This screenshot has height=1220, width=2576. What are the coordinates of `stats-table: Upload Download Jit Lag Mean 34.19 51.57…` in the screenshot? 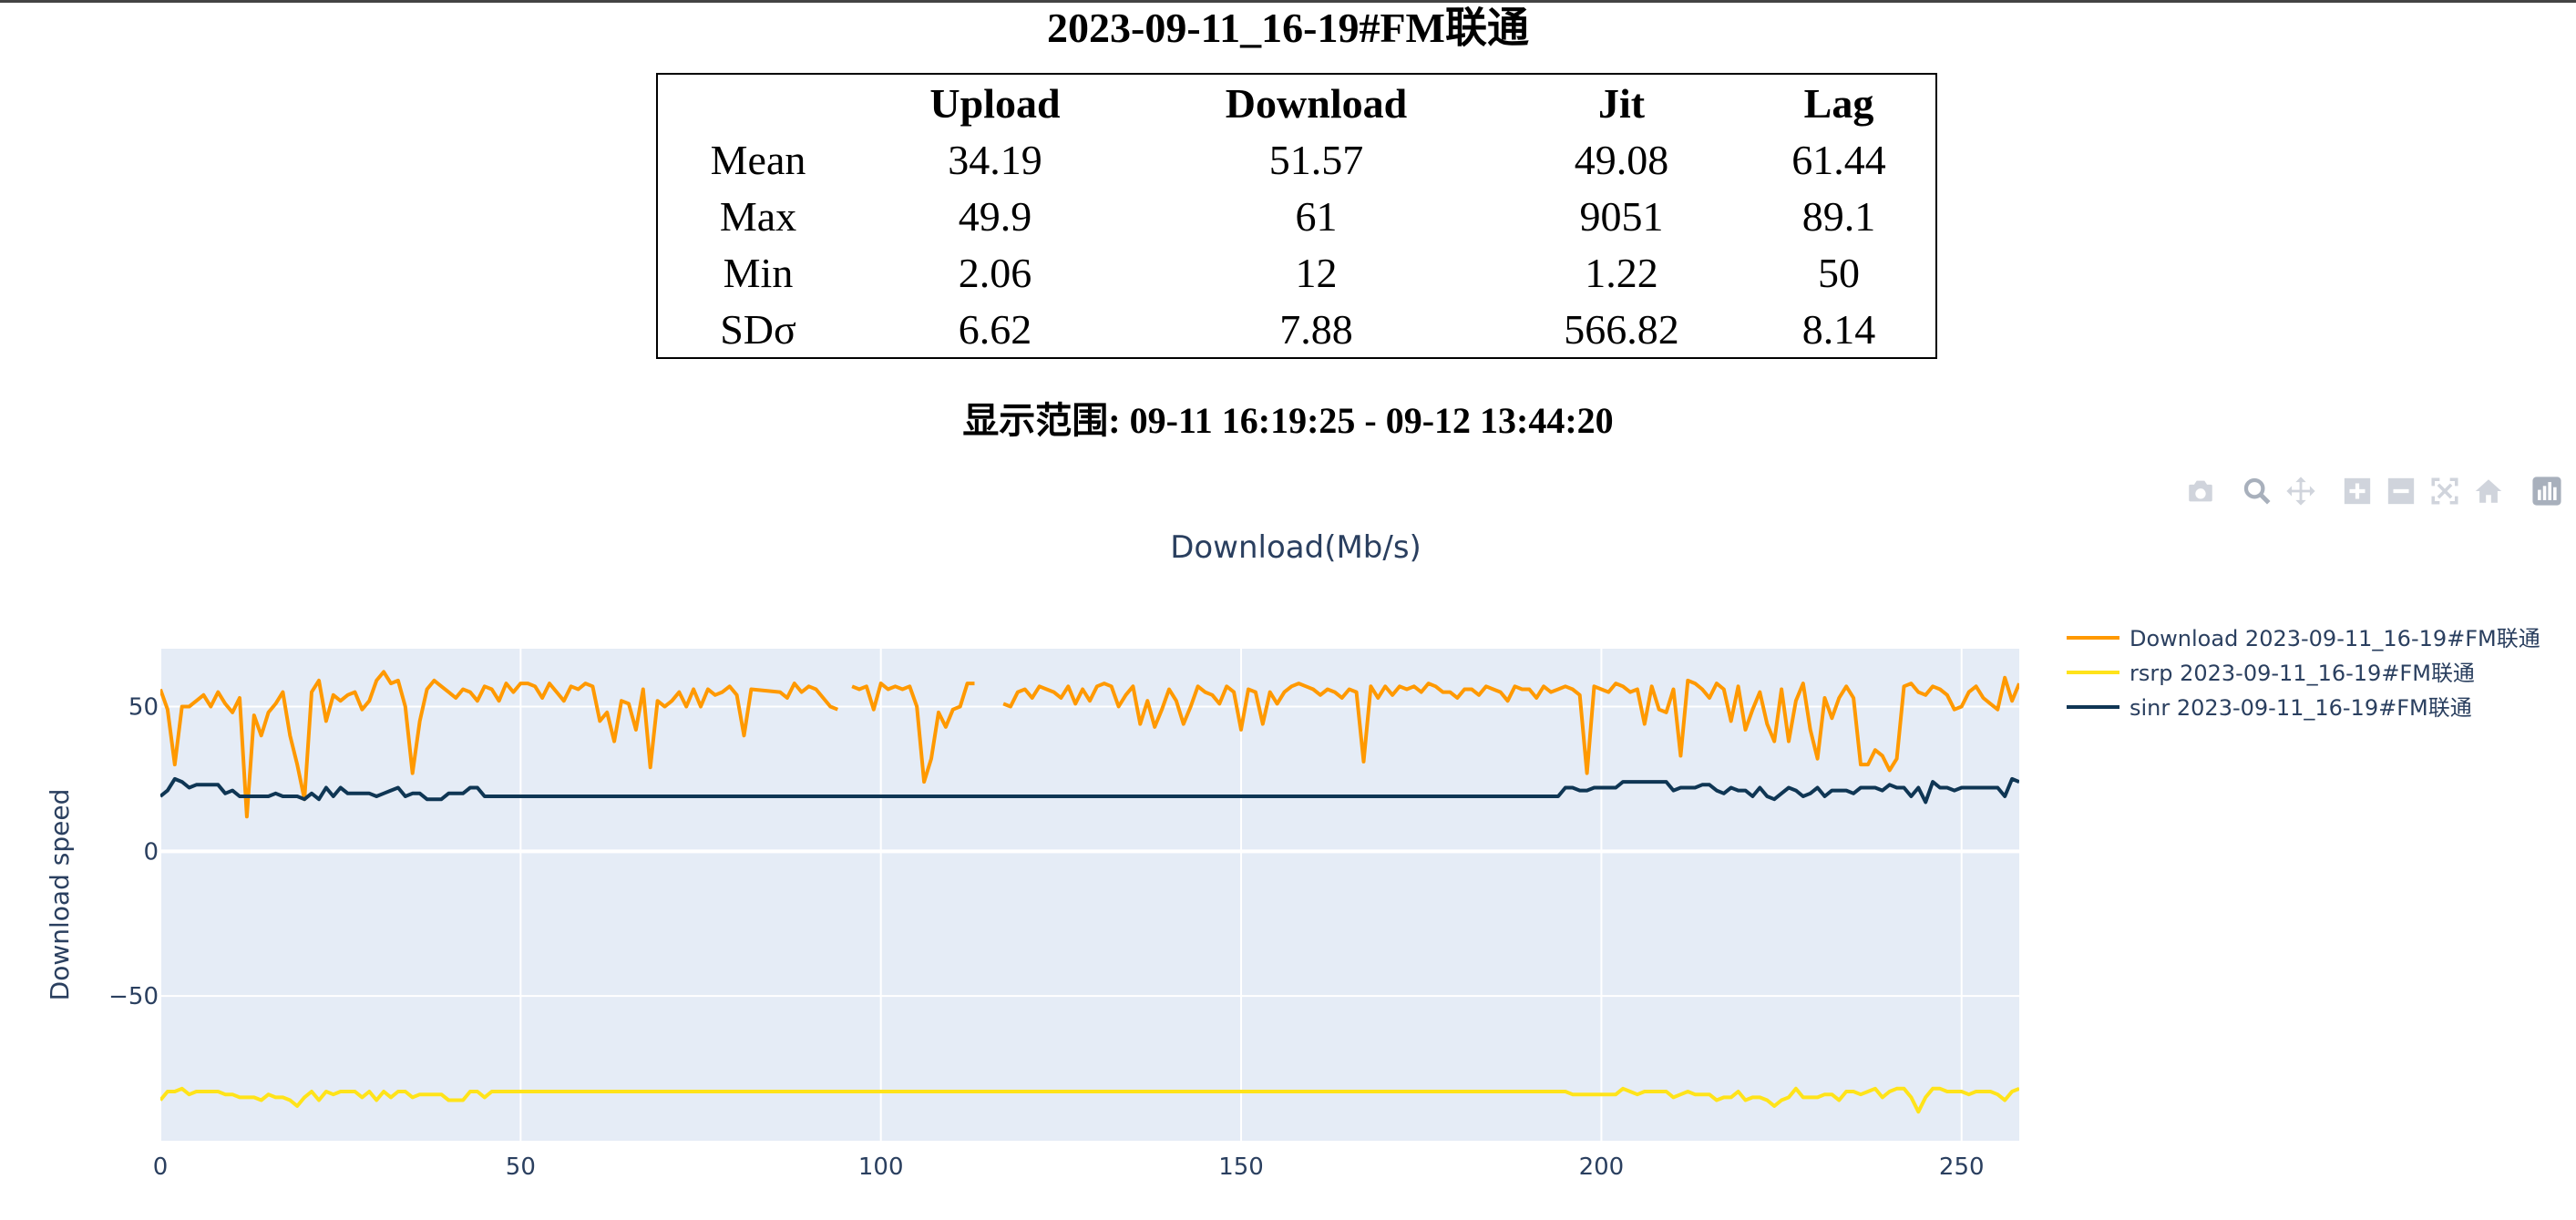 It's located at (1297, 216).